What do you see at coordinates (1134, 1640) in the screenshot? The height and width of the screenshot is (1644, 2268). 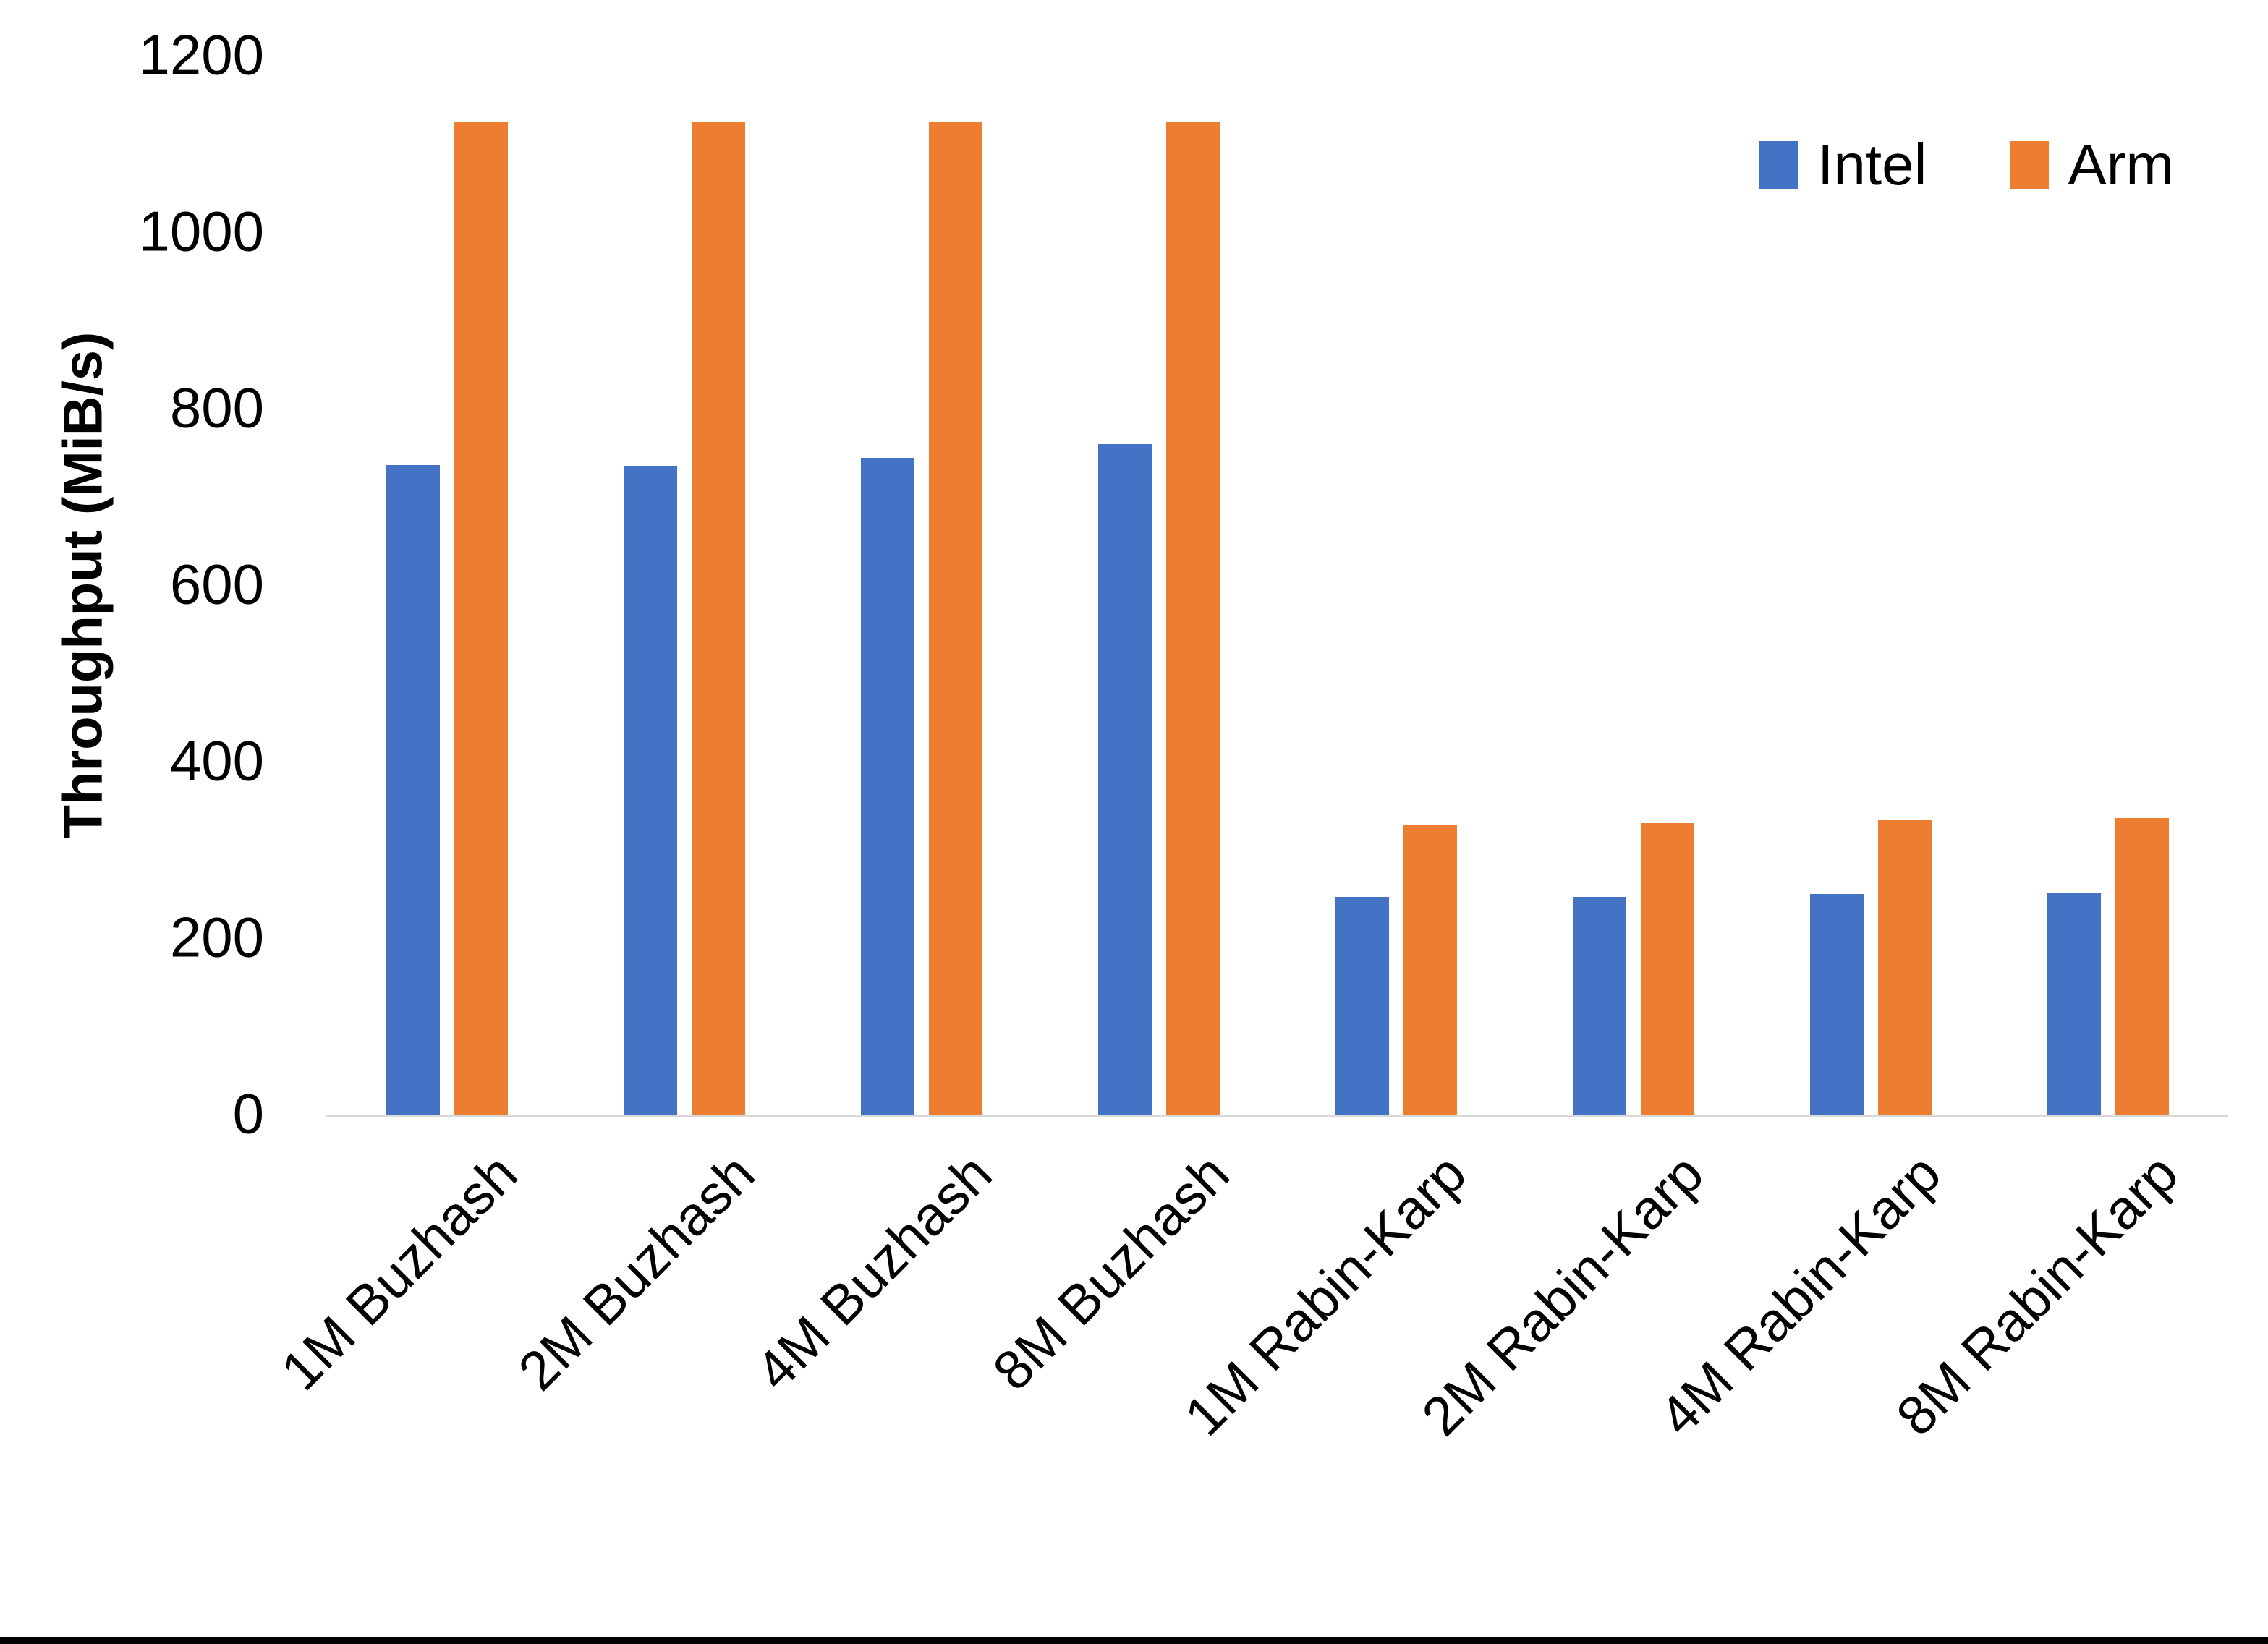 I see `bottom-border` at bounding box center [1134, 1640].